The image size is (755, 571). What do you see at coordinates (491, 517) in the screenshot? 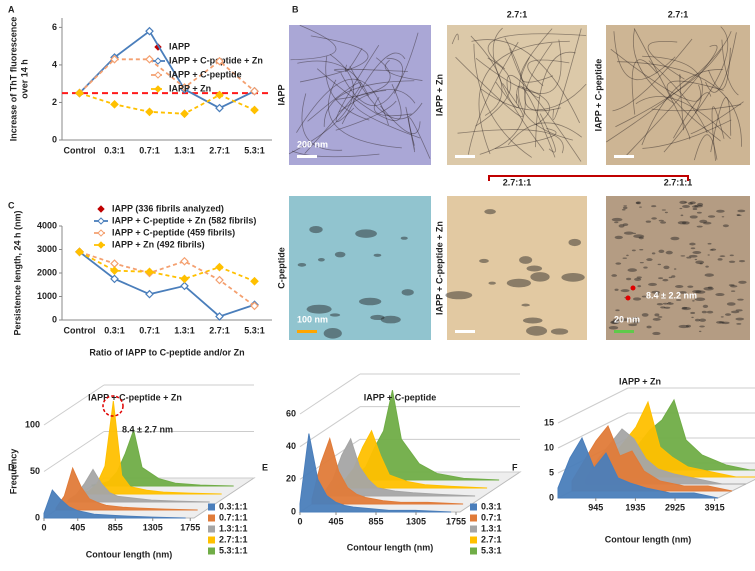
I see `legend-label: 0.7:1` at bounding box center [491, 517].